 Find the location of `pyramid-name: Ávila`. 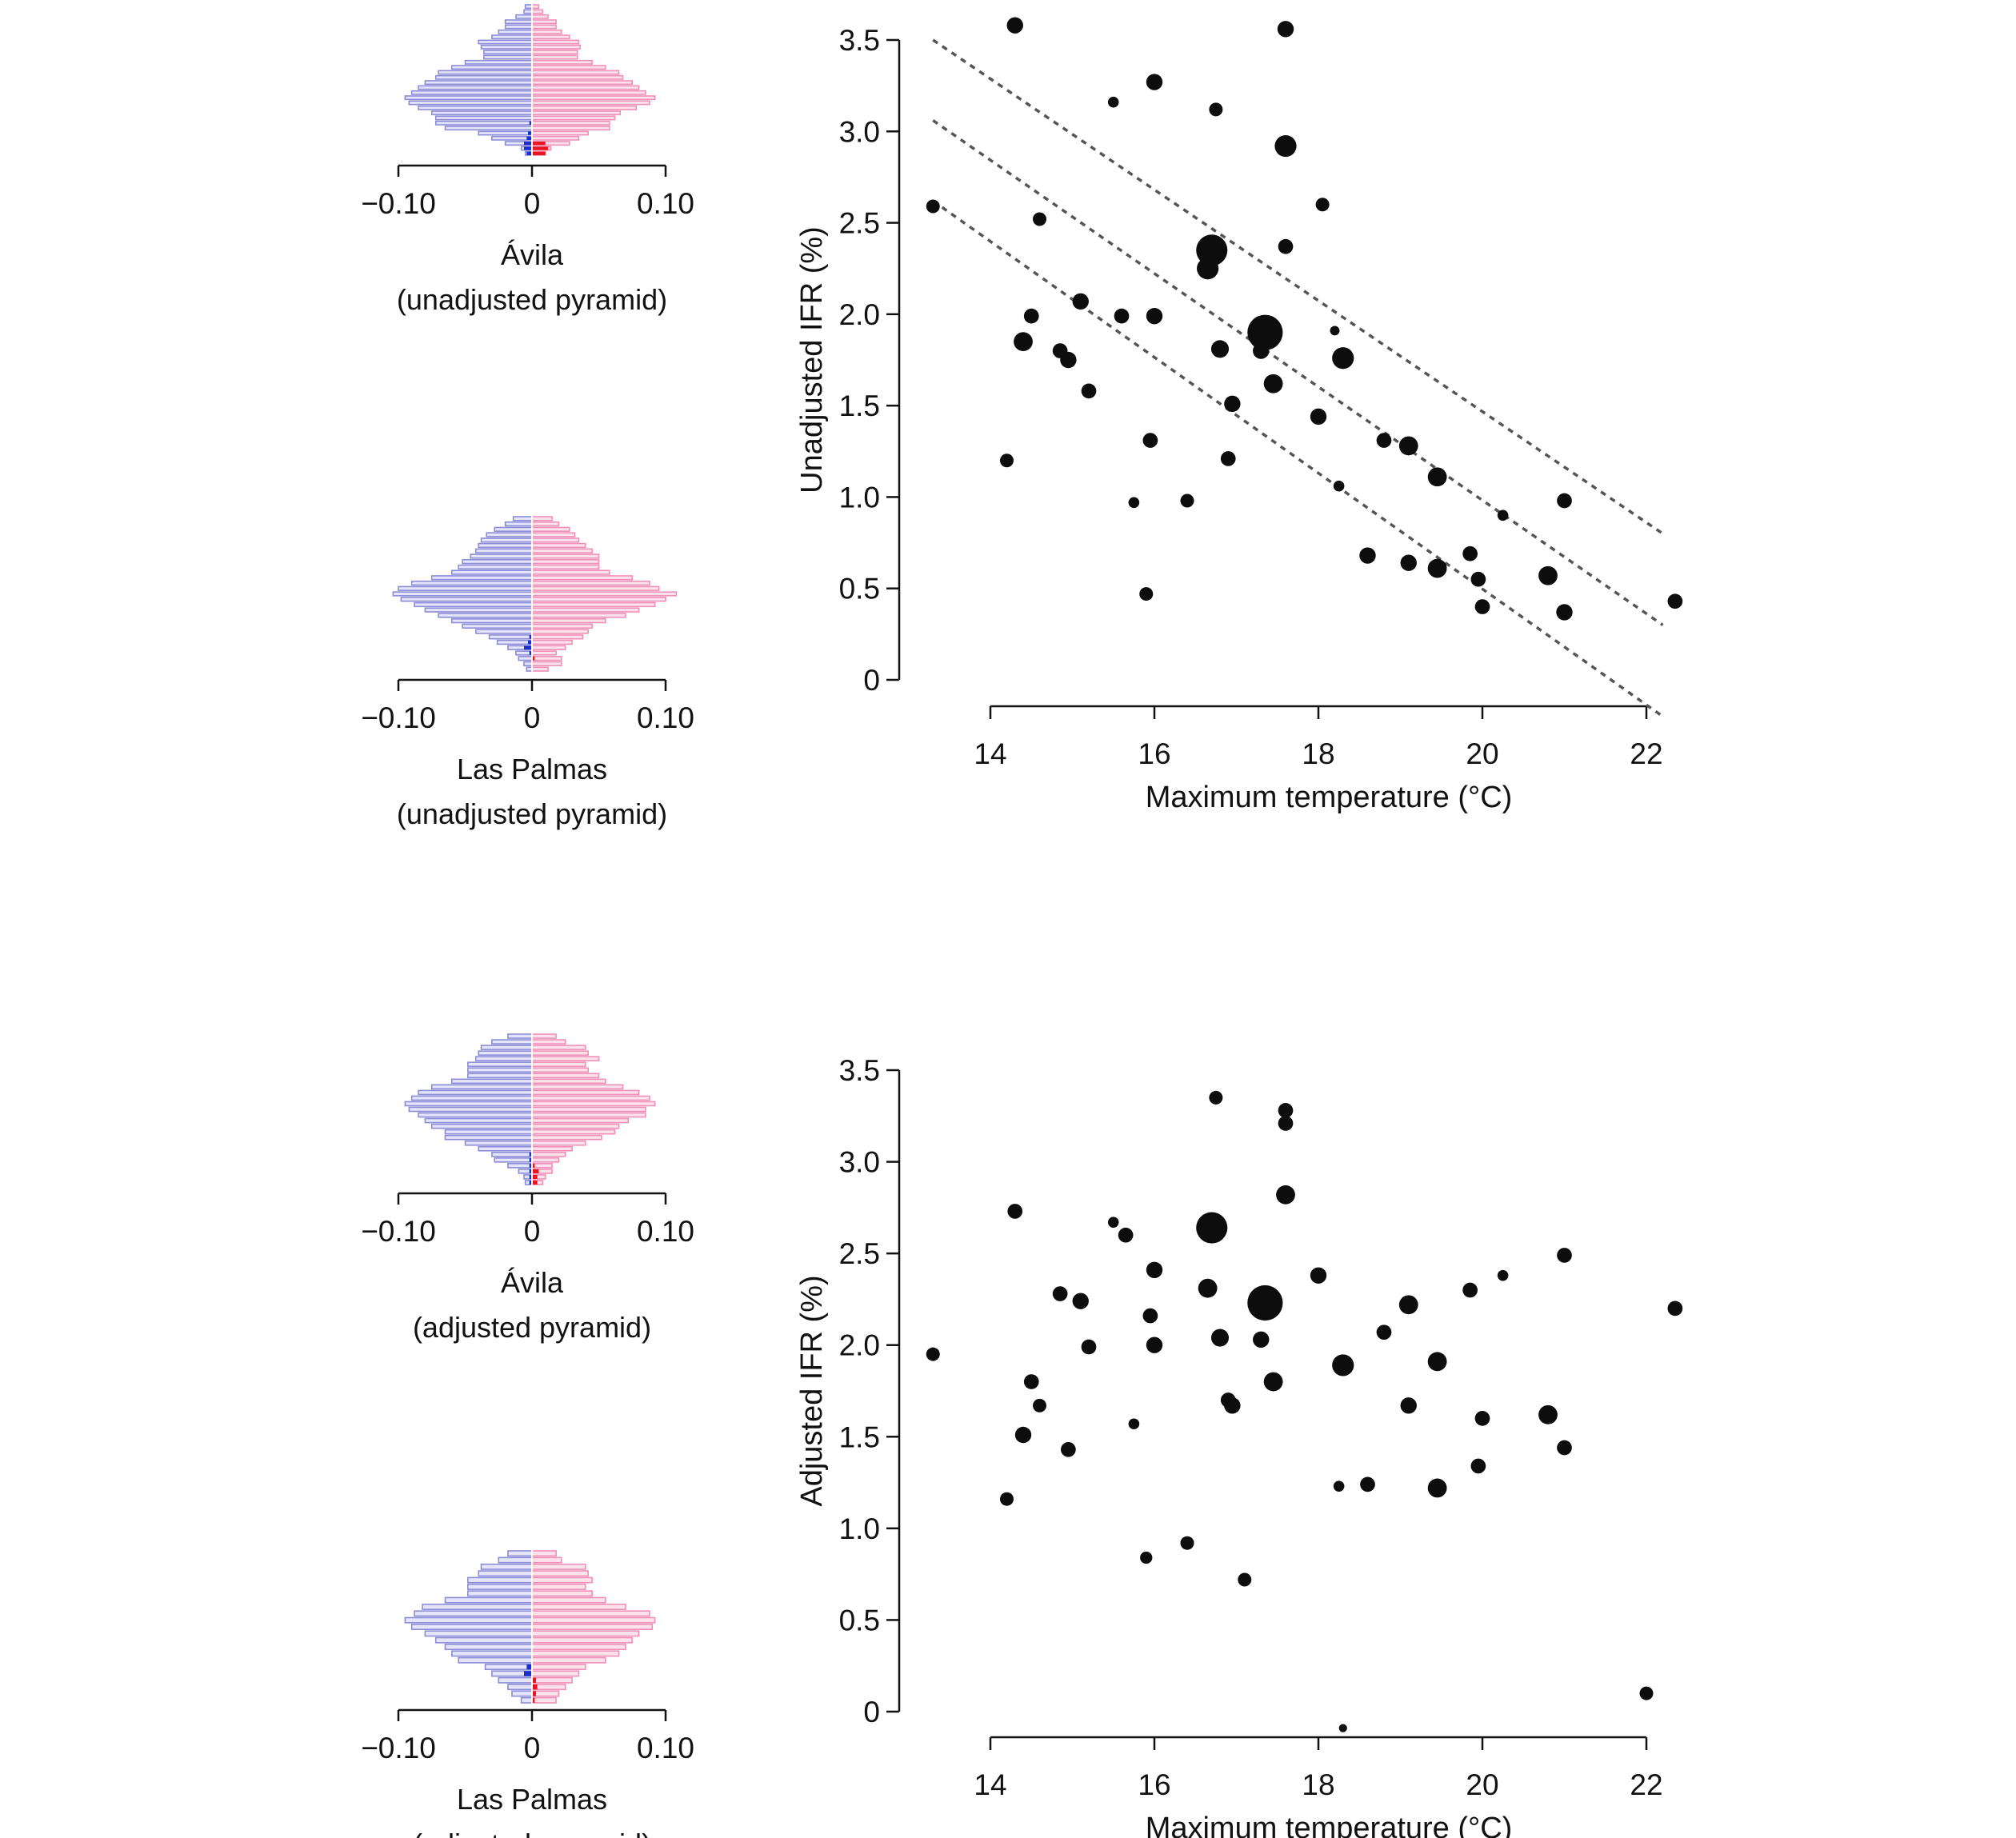

pyramid-name: Ávila is located at coordinates (532, 254).